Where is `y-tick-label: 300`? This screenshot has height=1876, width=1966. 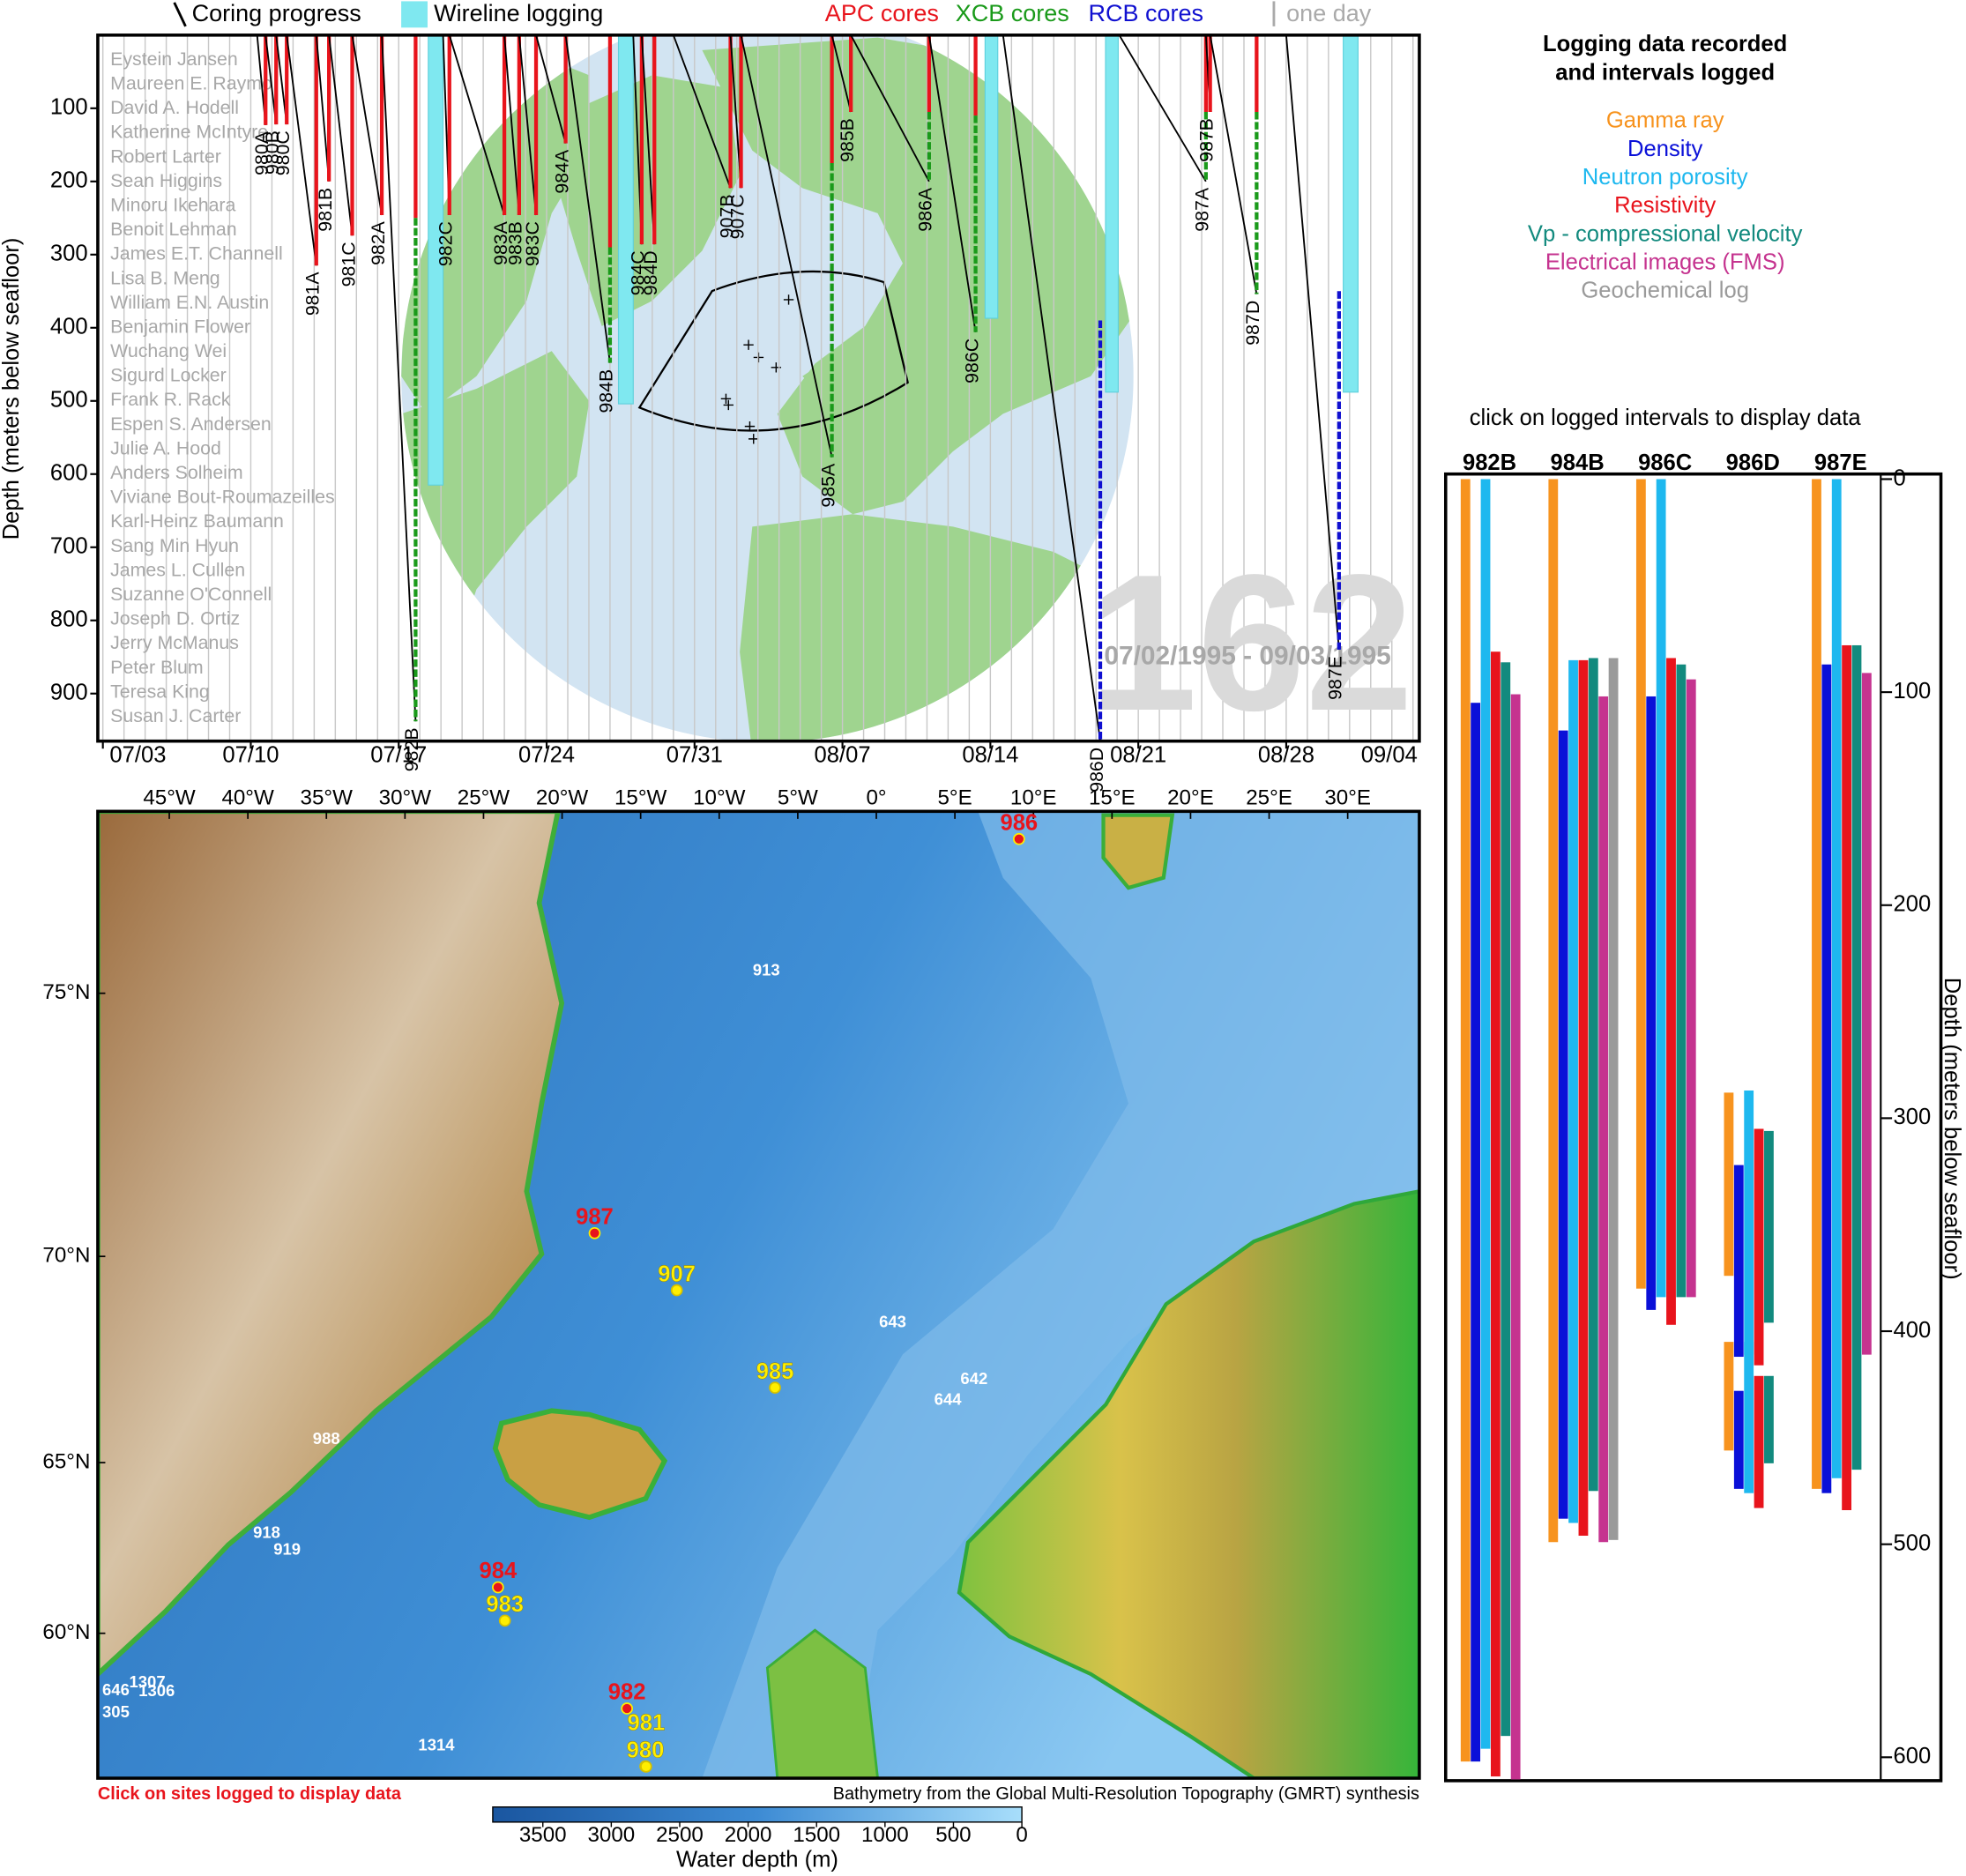 y-tick-label: 300 is located at coordinates (1913, 1117).